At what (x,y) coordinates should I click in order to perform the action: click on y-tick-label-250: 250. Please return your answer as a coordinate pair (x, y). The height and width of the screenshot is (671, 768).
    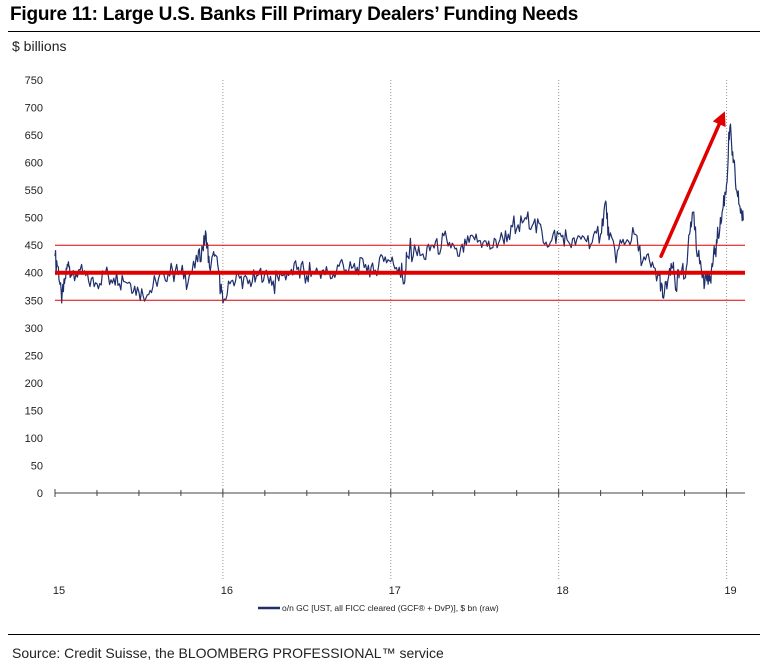
    Looking at the image, I should click on (34, 356).